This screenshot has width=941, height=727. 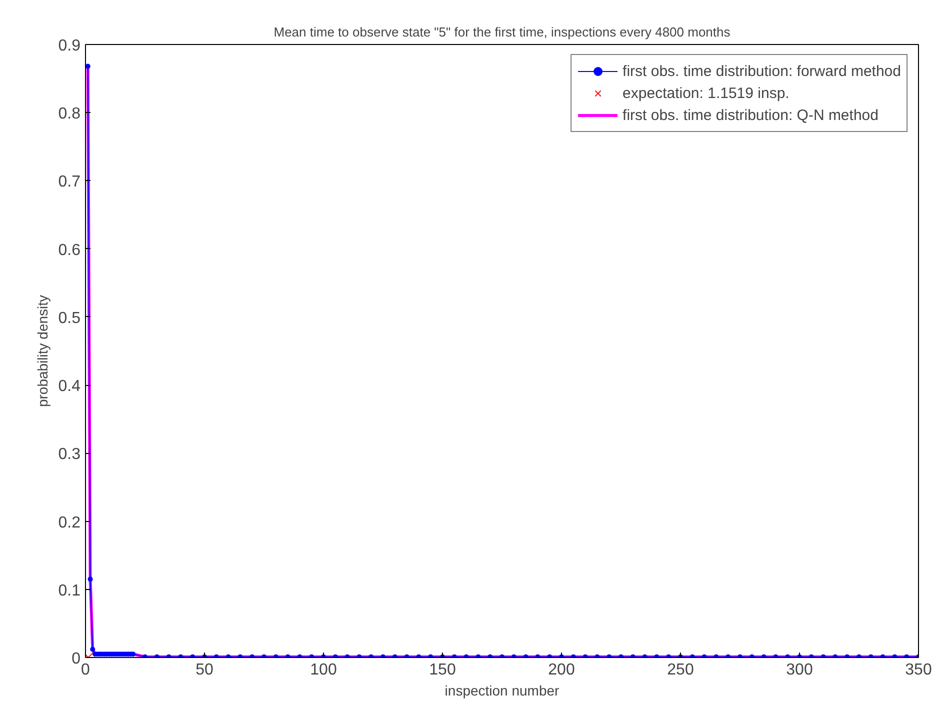 What do you see at coordinates (323, 670) in the screenshot?
I see `x-tick-label: 100` at bounding box center [323, 670].